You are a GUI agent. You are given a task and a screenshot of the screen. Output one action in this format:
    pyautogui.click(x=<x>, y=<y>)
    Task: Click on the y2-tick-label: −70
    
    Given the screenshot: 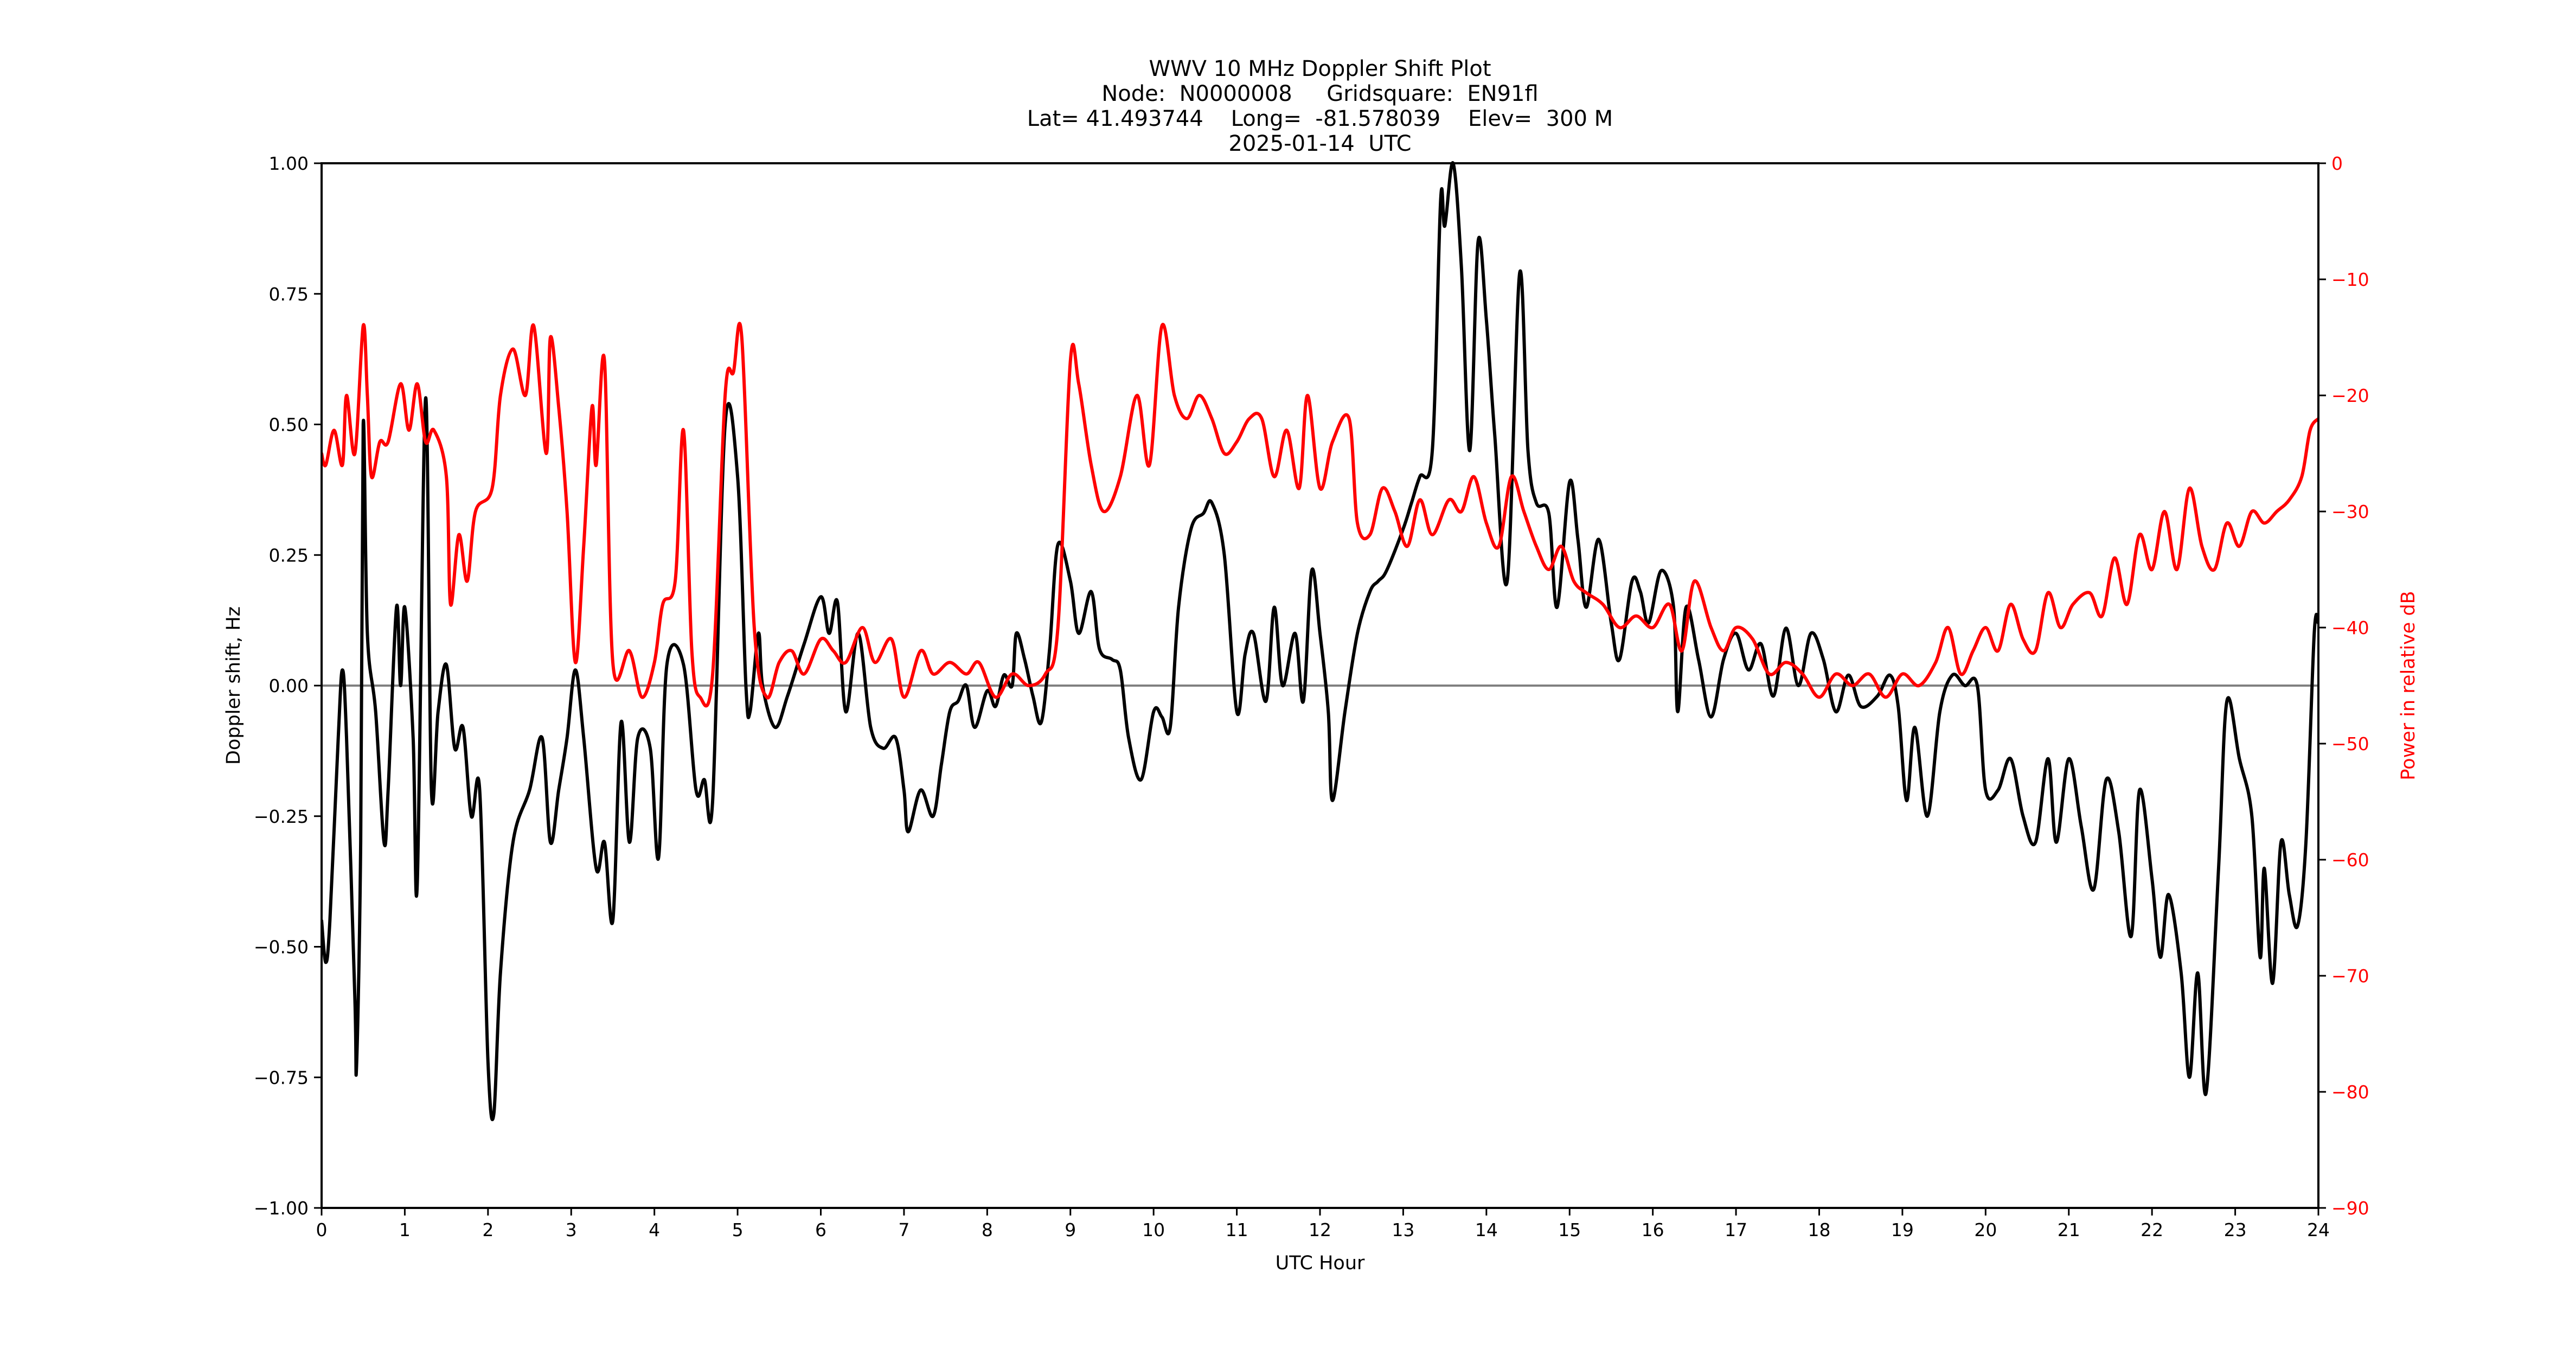 What is the action you would take?
    pyautogui.click(x=2350, y=976)
    